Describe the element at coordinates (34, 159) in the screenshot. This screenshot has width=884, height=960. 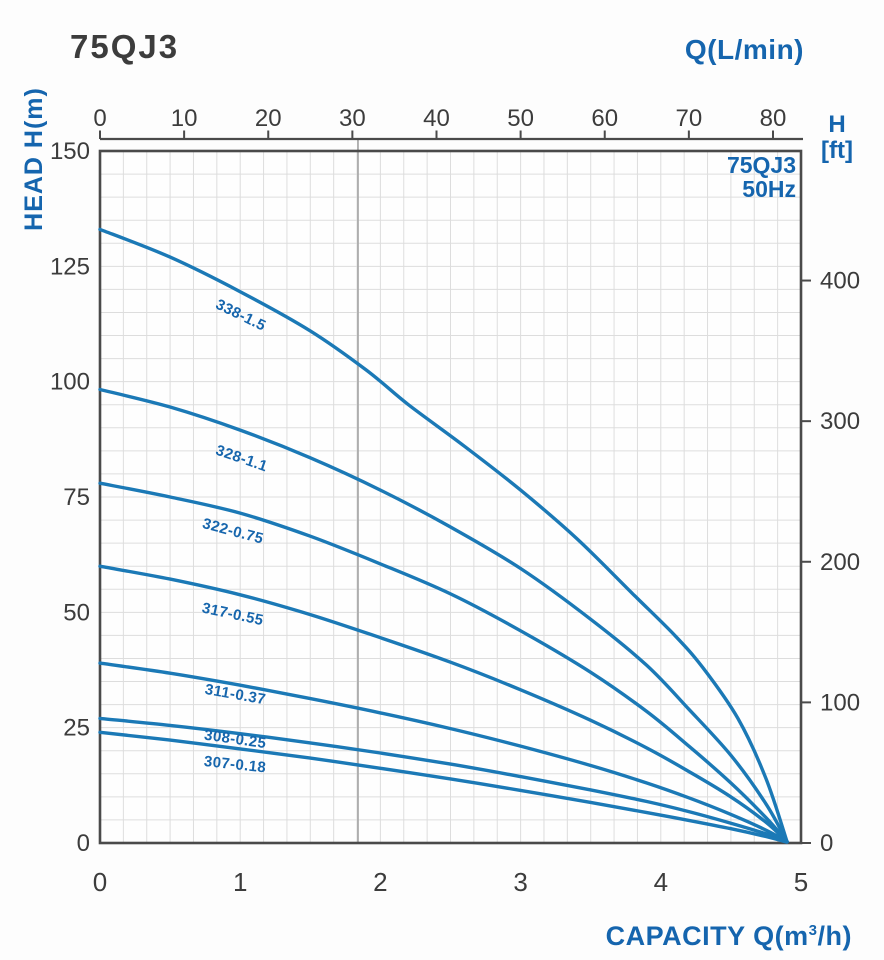
I see `left-axis-title: HEAD H(m)` at that location.